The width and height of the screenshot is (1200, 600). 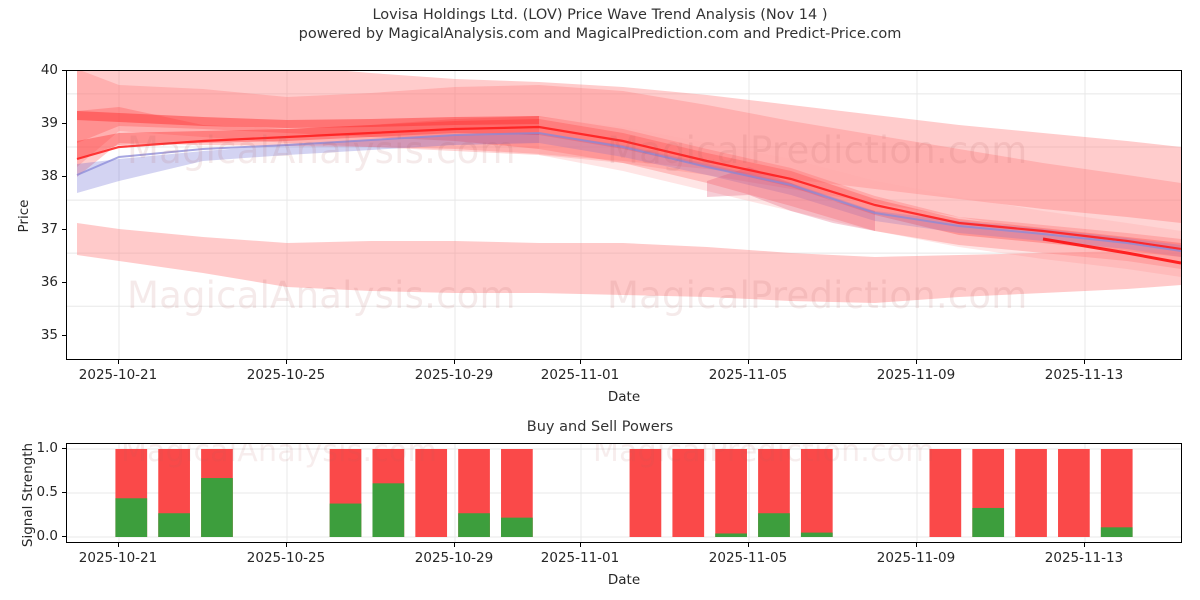 I want to click on power-yaxis-label: Signal Strength, so click(x=28, y=495).